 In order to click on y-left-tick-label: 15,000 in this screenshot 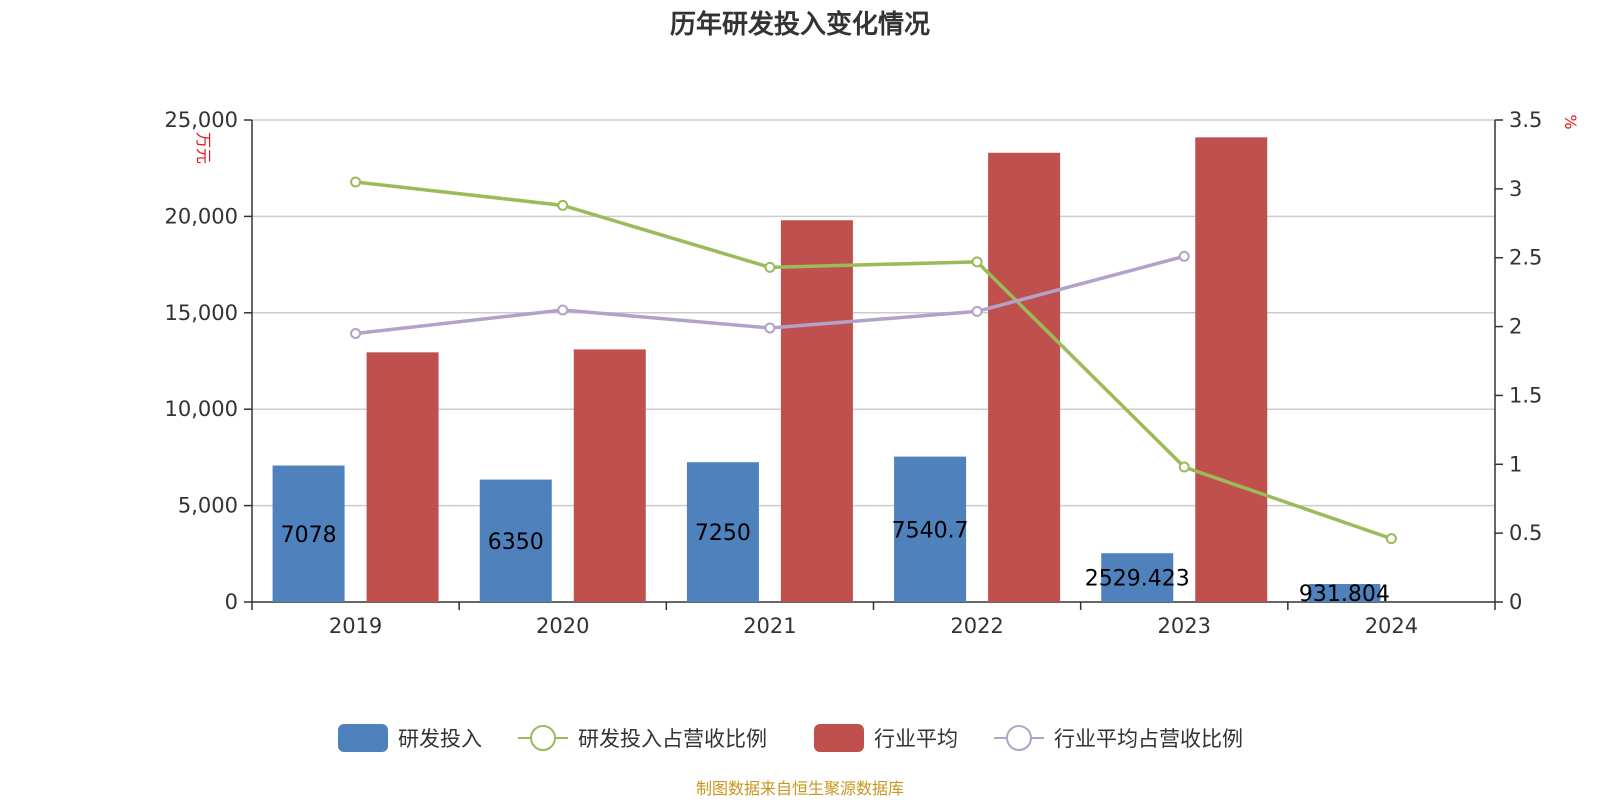, I will do `click(201, 313)`.